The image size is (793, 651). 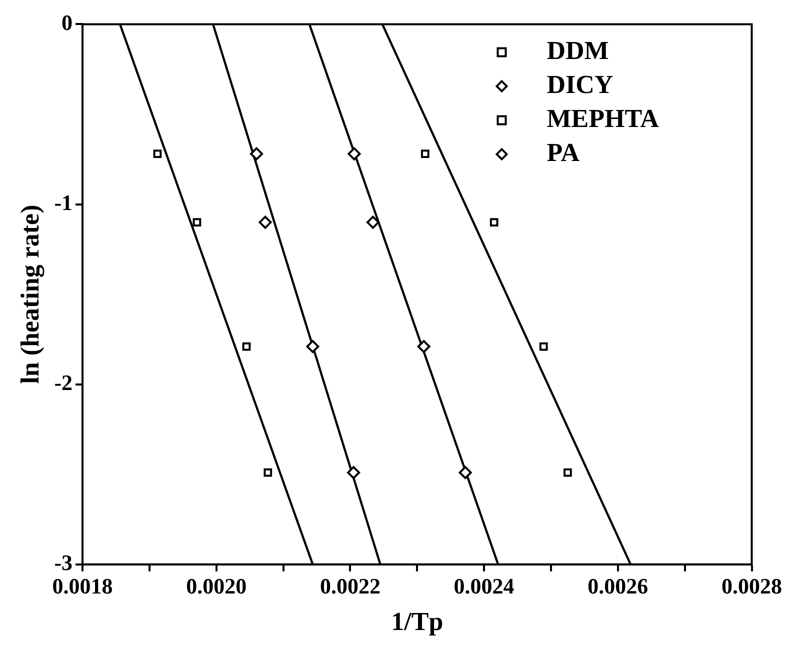 What do you see at coordinates (752, 585) in the screenshot?
I see `x-tick-label: 0.0028` at bounding box center [752, 585].